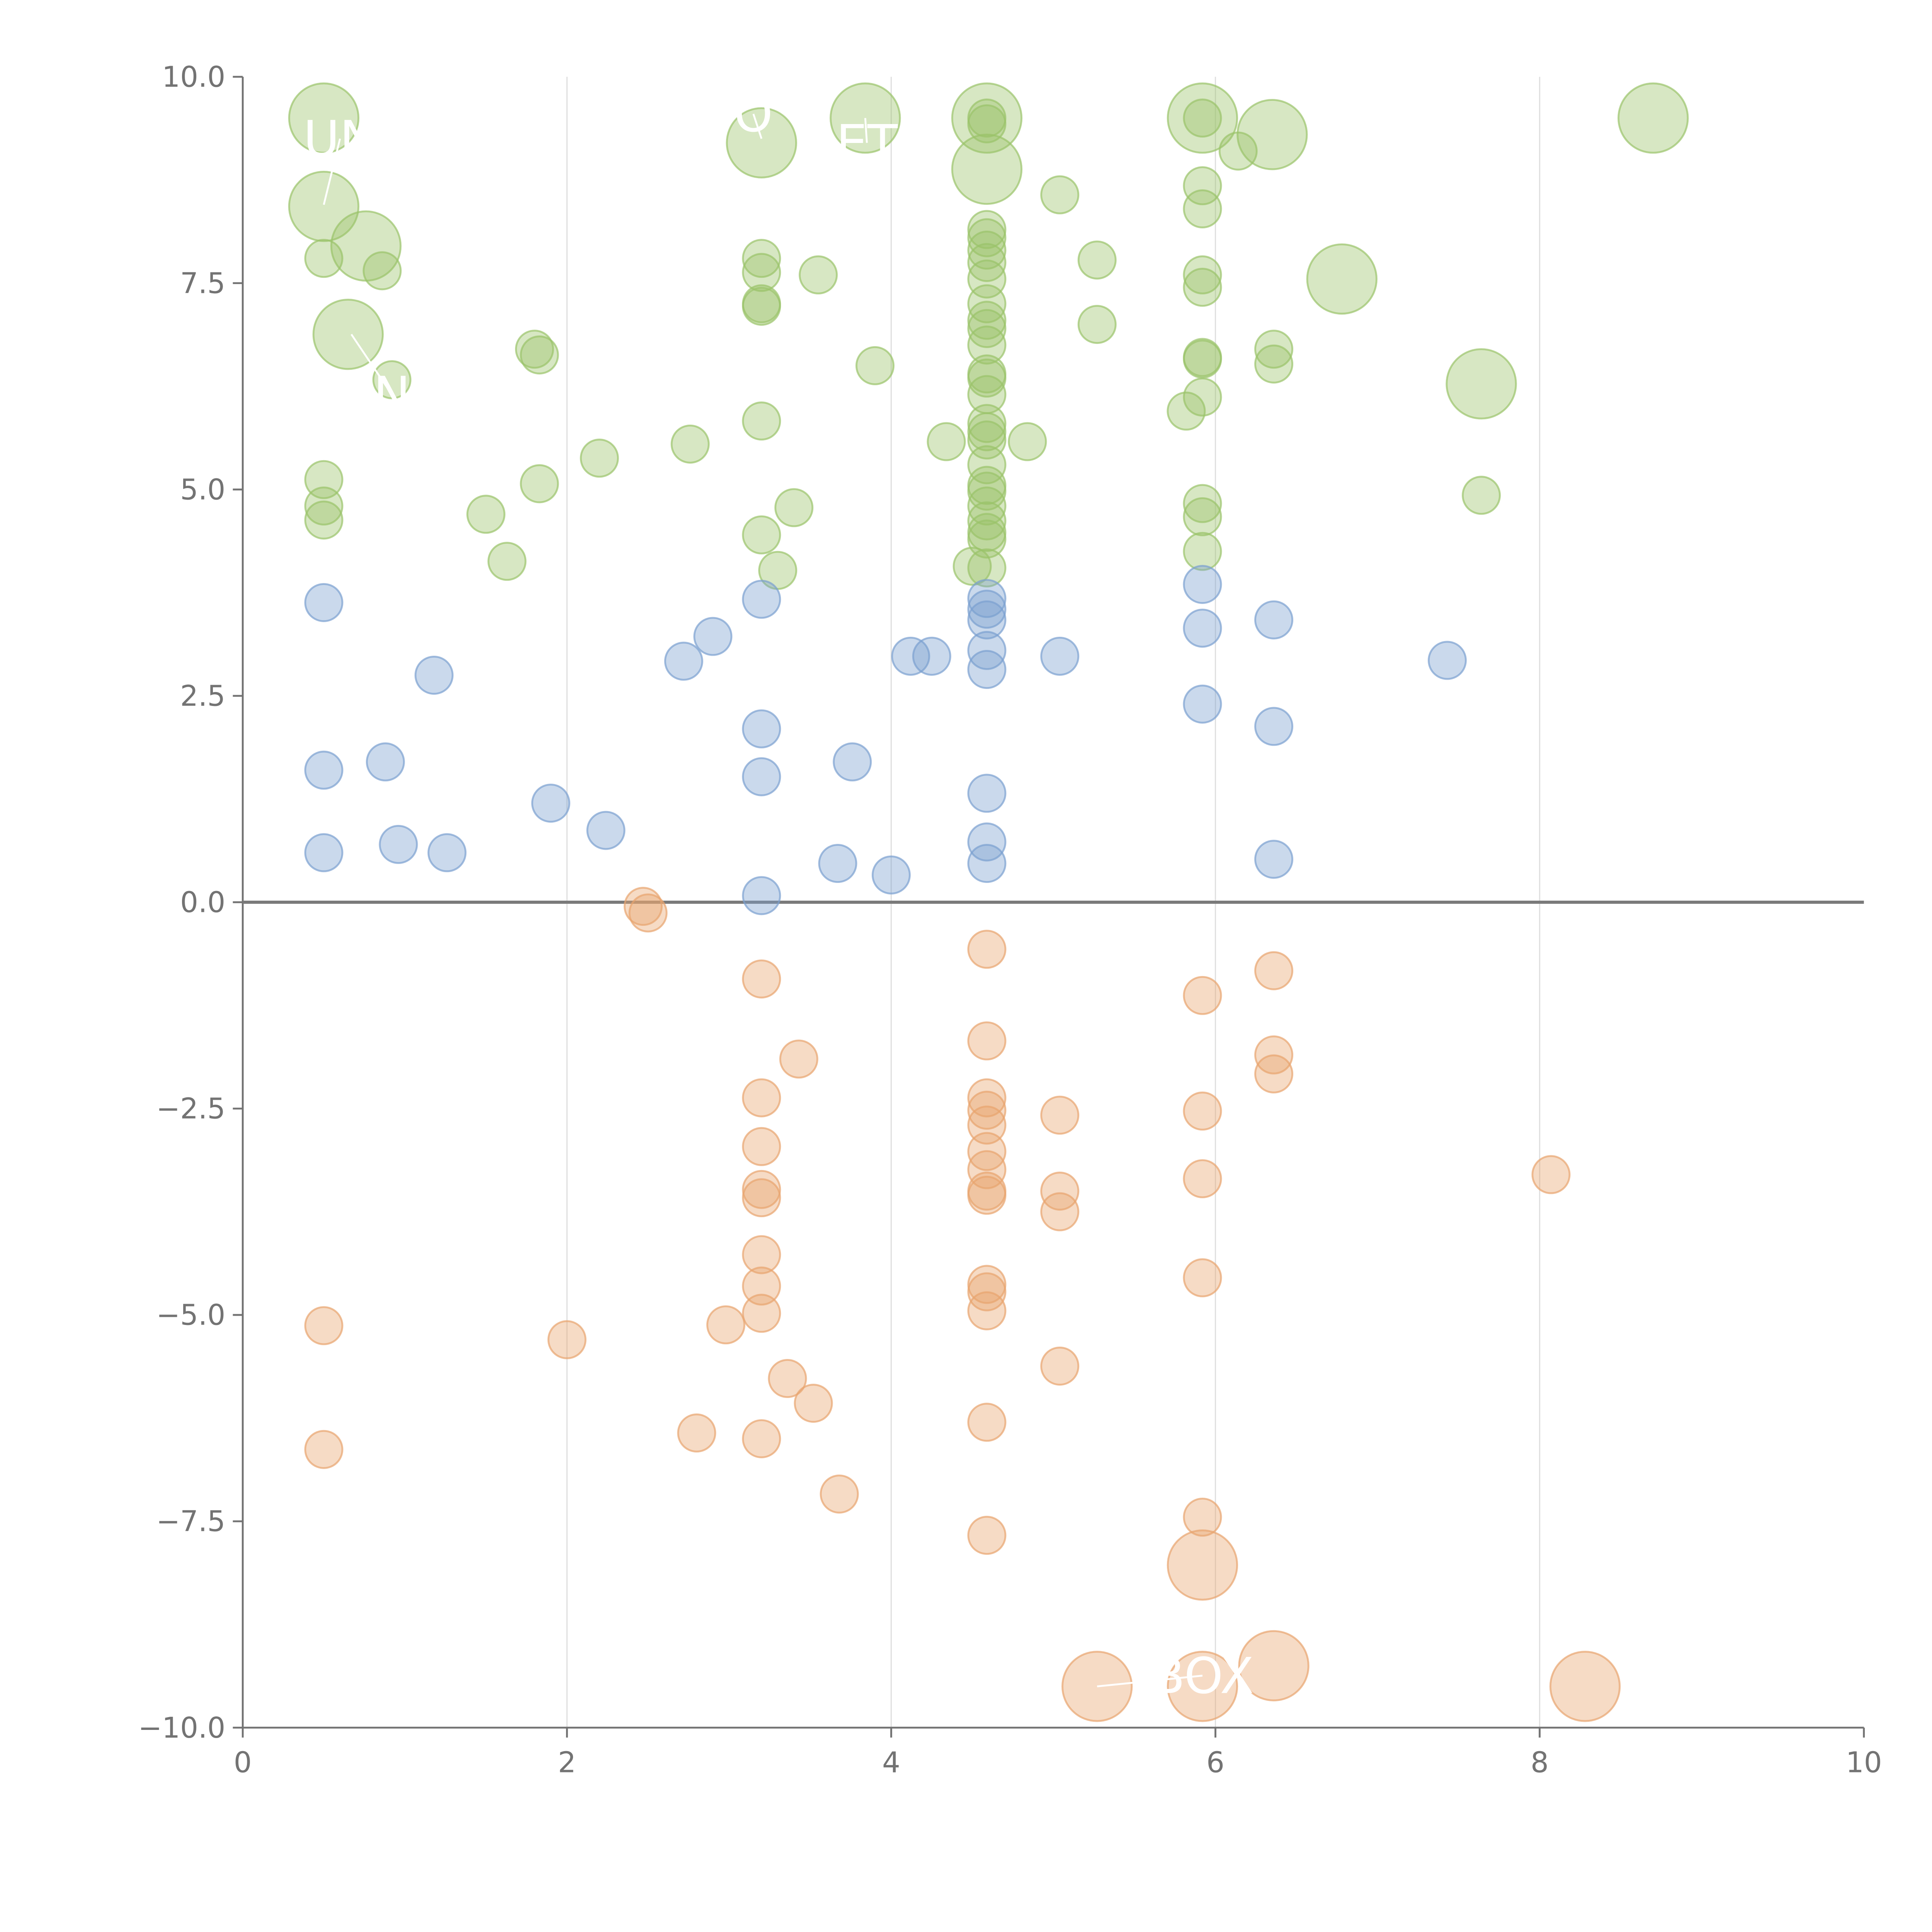  What do you see at coordinates (191, 1522) in the screenshot?
I see `y-tick-label: −7.5` at bounding box center [191, 1522].